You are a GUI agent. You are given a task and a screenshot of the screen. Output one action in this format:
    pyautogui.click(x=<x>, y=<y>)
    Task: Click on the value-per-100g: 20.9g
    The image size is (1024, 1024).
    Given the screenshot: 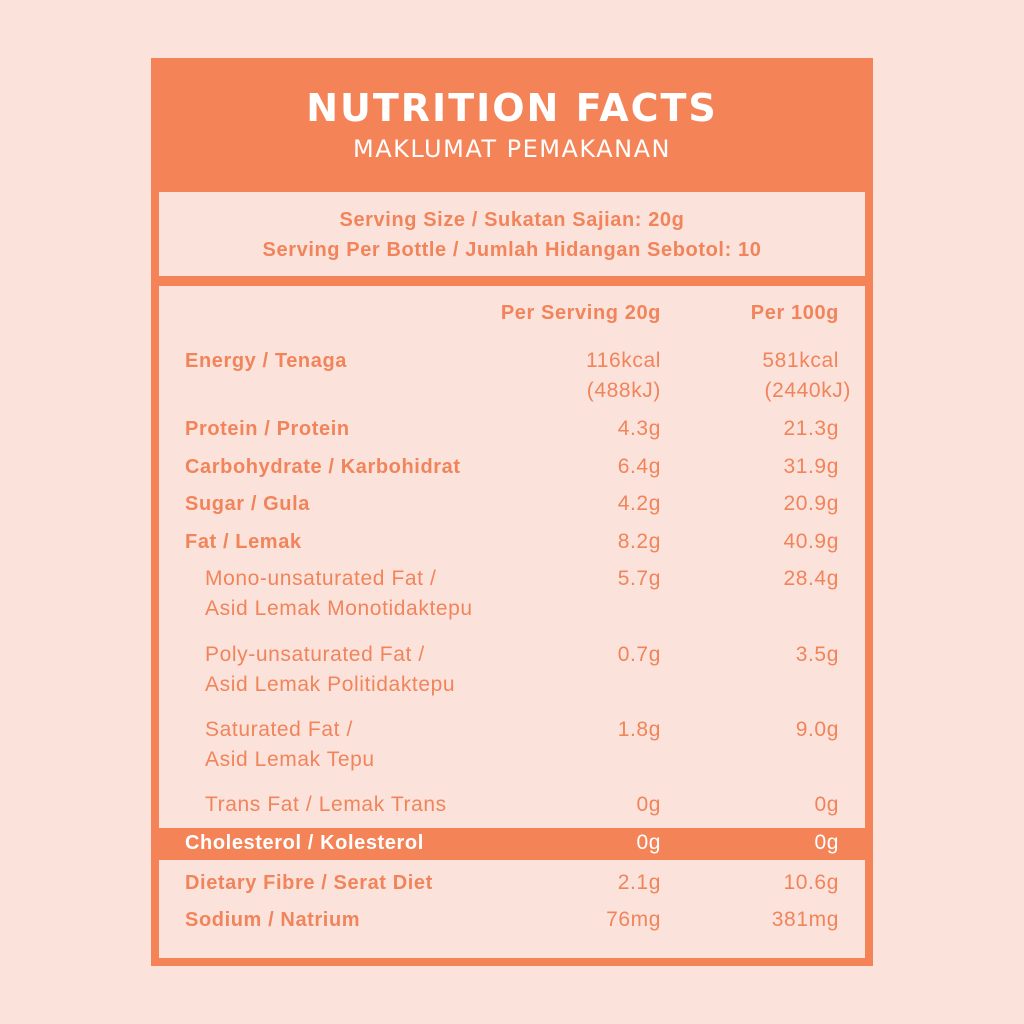 What is the action you would take?
    pyautogui.click(x=811, y=503)
    